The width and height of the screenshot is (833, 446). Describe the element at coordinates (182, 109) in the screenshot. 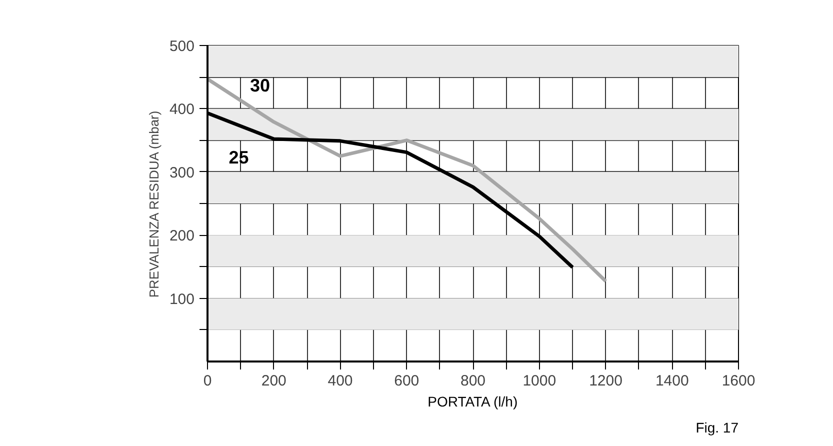

I see `y-tick-label: 400` at that location.